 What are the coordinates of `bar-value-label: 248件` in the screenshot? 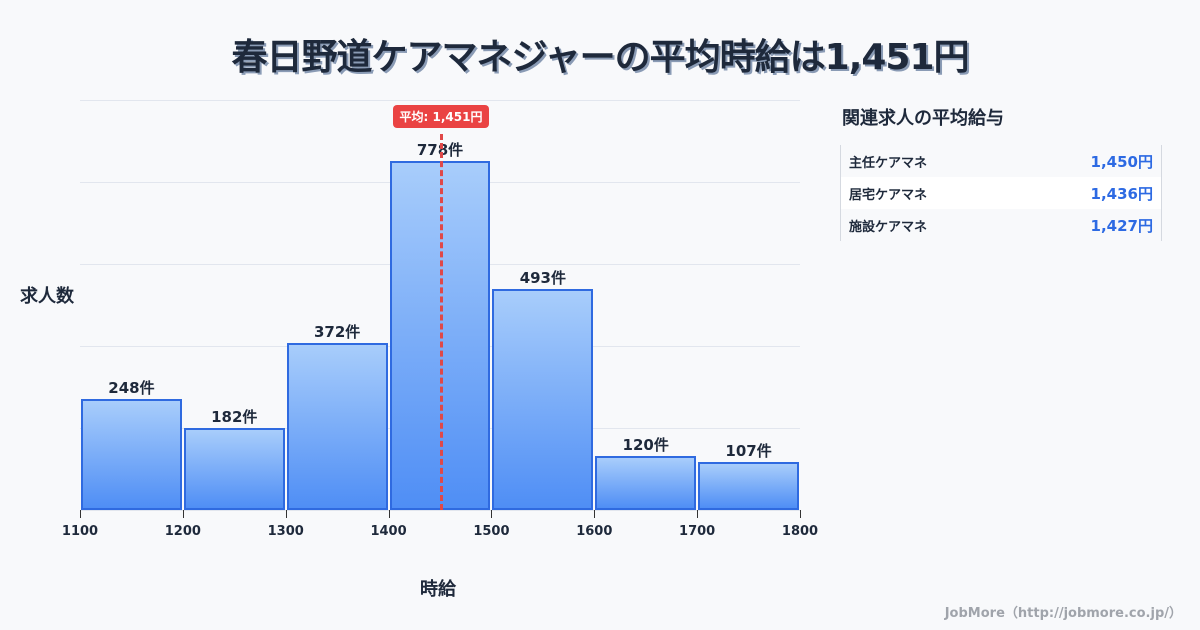 It's located at (131, 387).